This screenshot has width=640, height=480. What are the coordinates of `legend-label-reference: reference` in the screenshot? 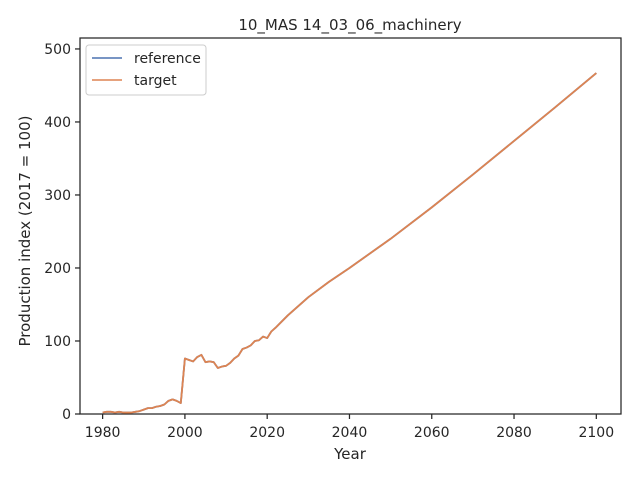 It's located at (167, 59).